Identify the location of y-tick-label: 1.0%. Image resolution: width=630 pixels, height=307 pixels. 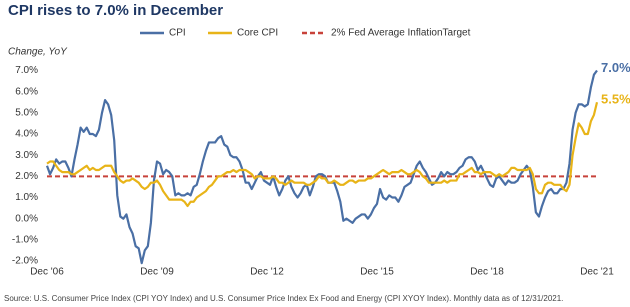
(26, 197).